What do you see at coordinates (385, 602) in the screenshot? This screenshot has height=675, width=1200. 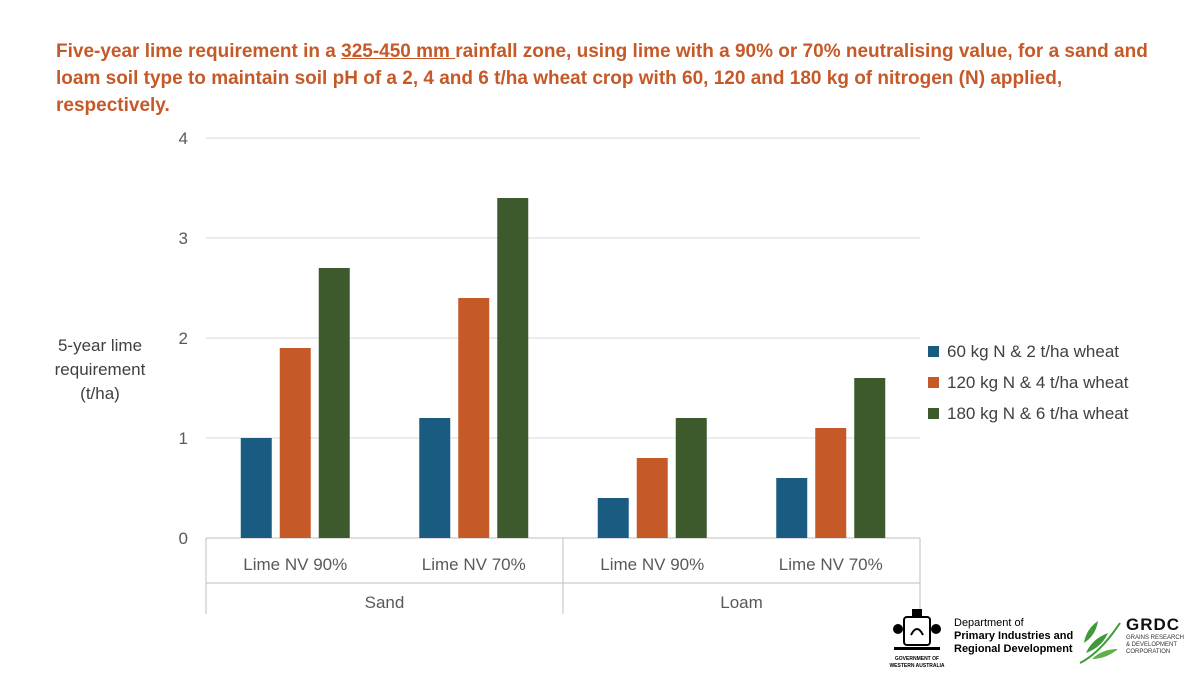 I see `group-label: Sand` at bounding box center [385, 602].